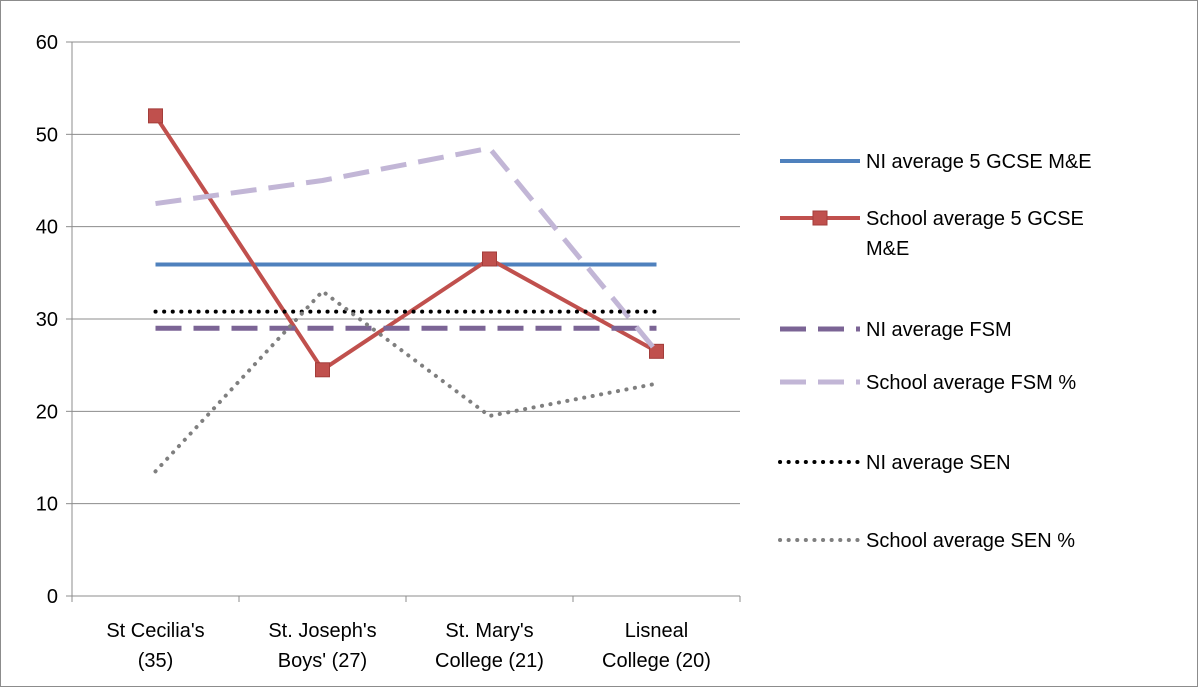 The width and height of the screenshot is (1198, 687). I want to click on legend-label: NI average SEN, so click(938, 463).